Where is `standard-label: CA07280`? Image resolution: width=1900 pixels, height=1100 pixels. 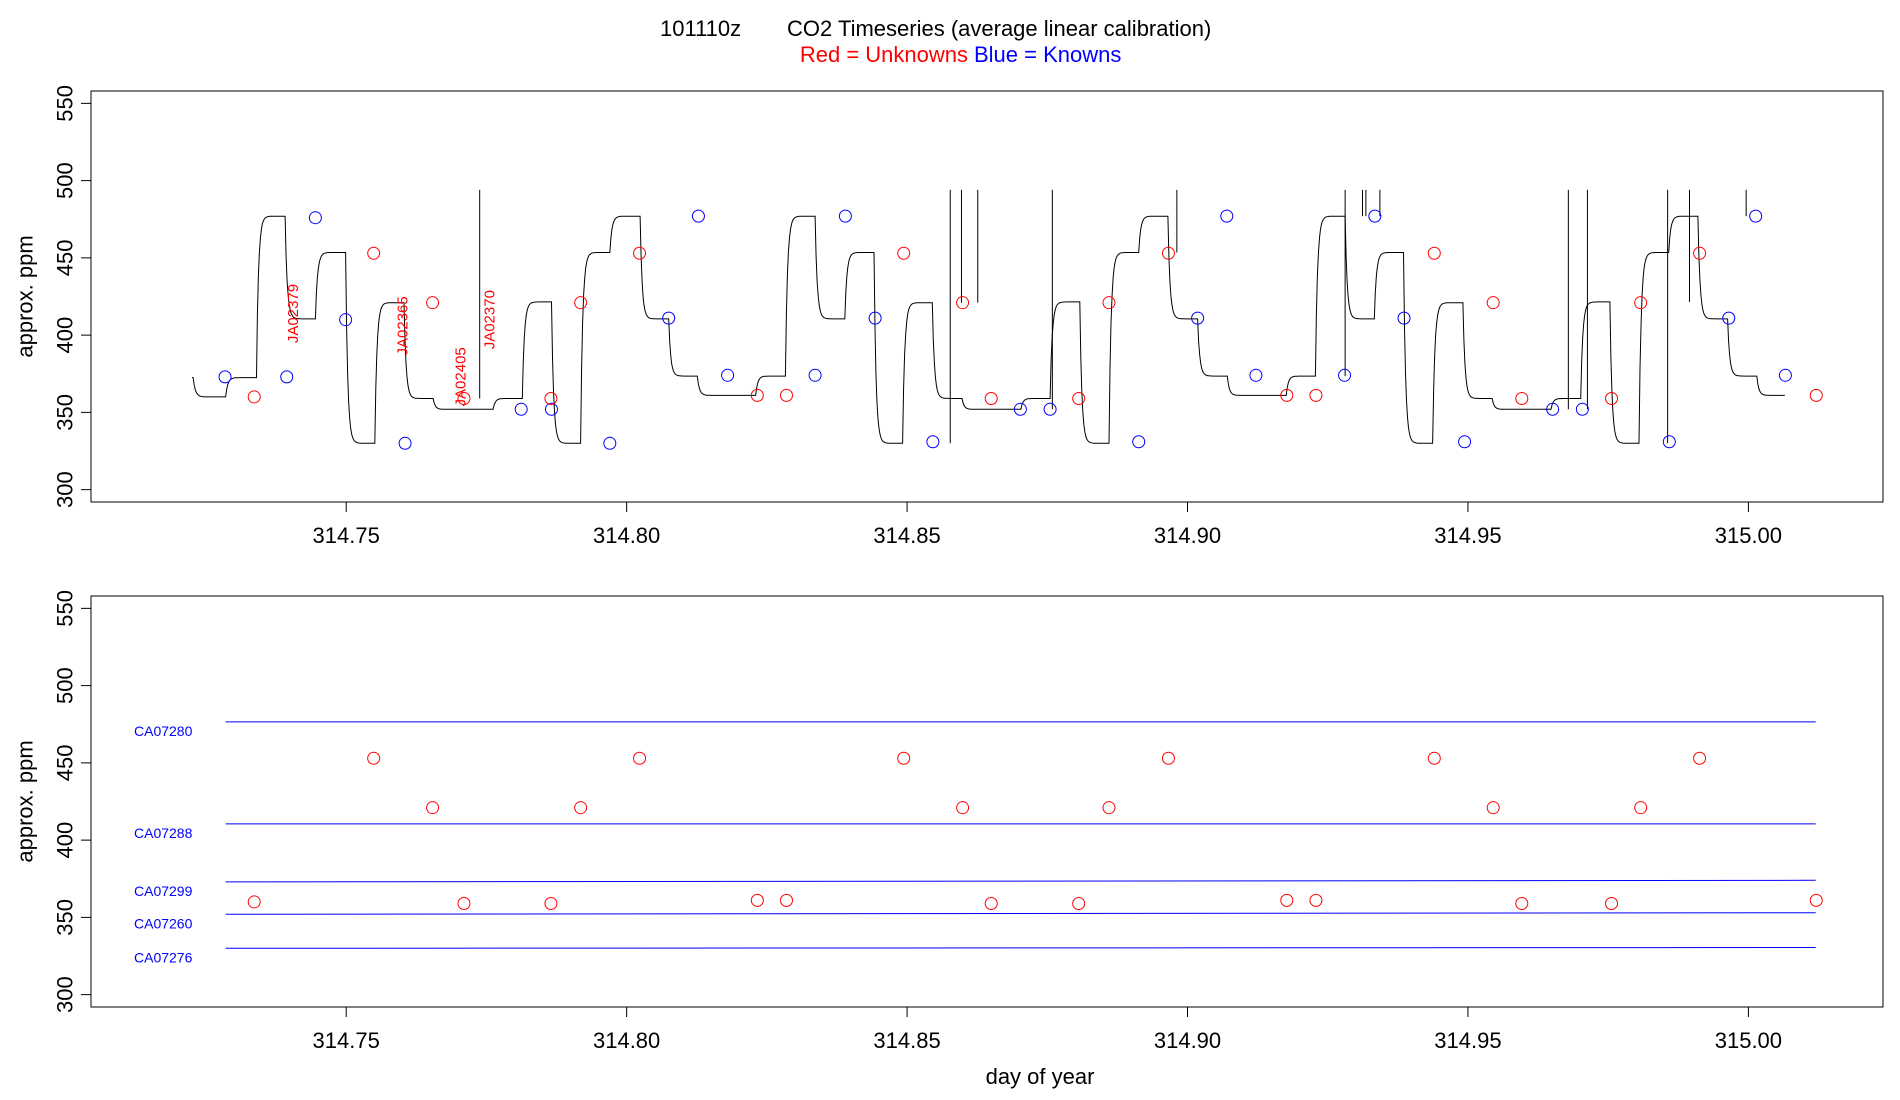 standard-label: CA07280 is located at coordinates (163, 731).